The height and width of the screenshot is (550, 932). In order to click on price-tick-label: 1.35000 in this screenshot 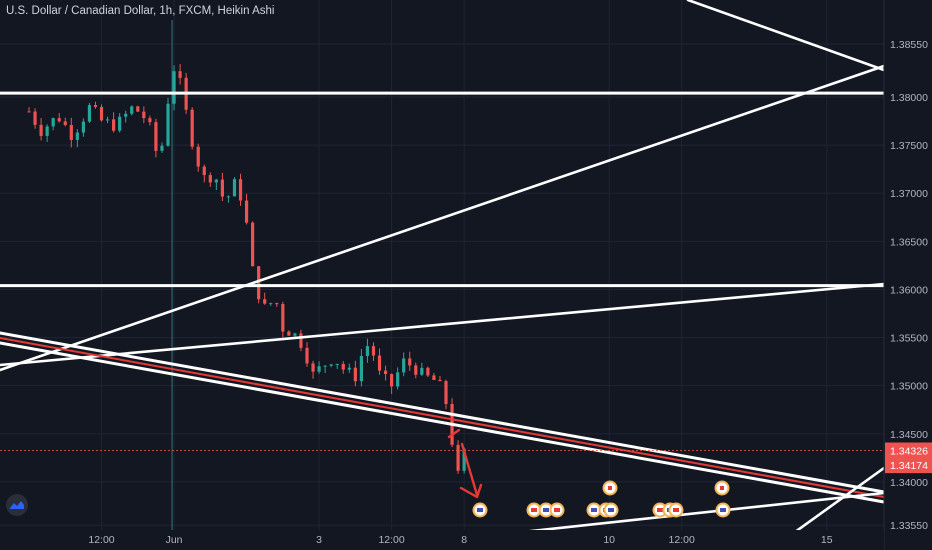, I will do `click(909, 387)`.